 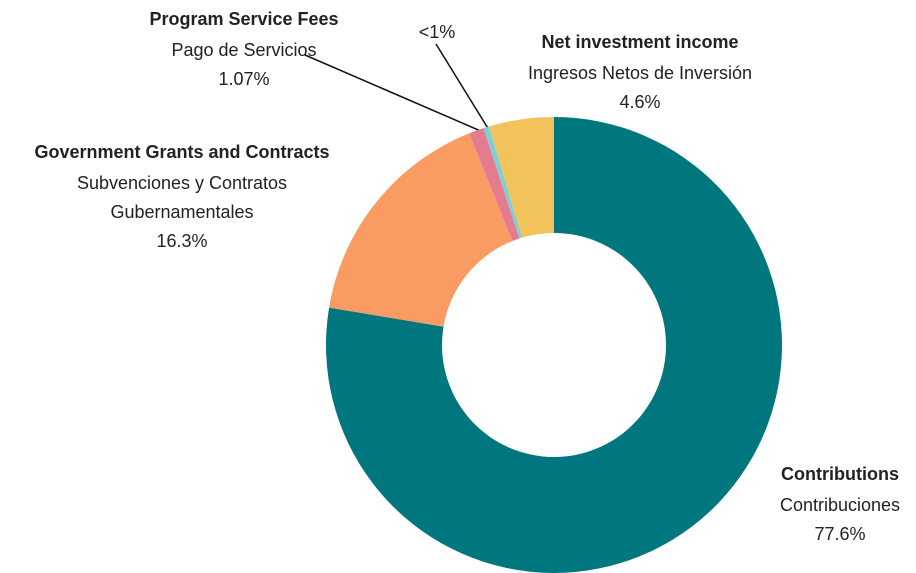 What do you see at coordinates (639, 42) in the screenshot?
I see `slice-name: Net investment income` at bounding box center [639, 42].